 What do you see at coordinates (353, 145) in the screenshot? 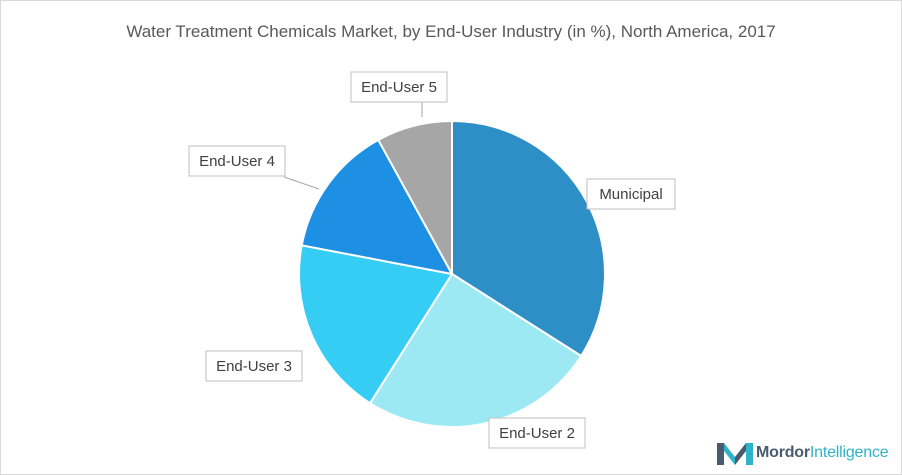
I see `label-leader-lines` at bounding box center [353, 145].